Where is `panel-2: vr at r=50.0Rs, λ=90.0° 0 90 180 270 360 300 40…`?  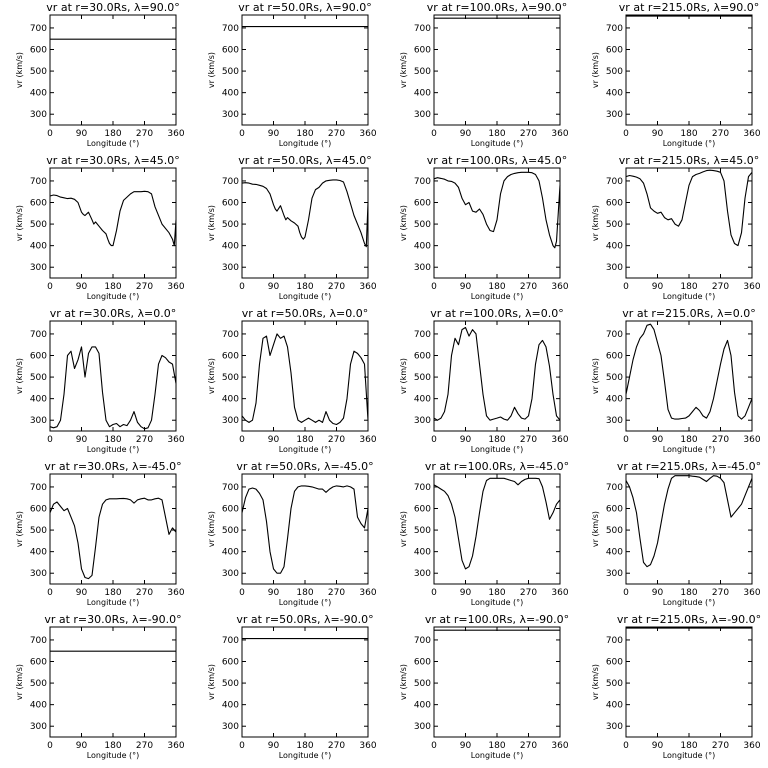 panel-2: vr at r=50.0Rs, λ=90.0° 0 90 180 270 360 300 40… is located at coordinates (292, 74).